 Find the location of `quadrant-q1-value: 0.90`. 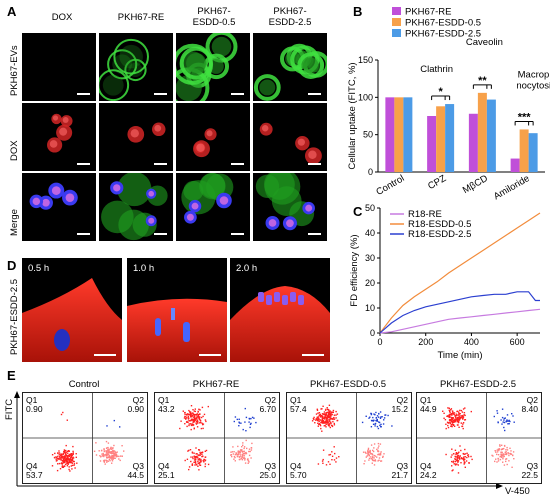

quadrant-q1-value: 0.90 is located at coordinates (34, 409).